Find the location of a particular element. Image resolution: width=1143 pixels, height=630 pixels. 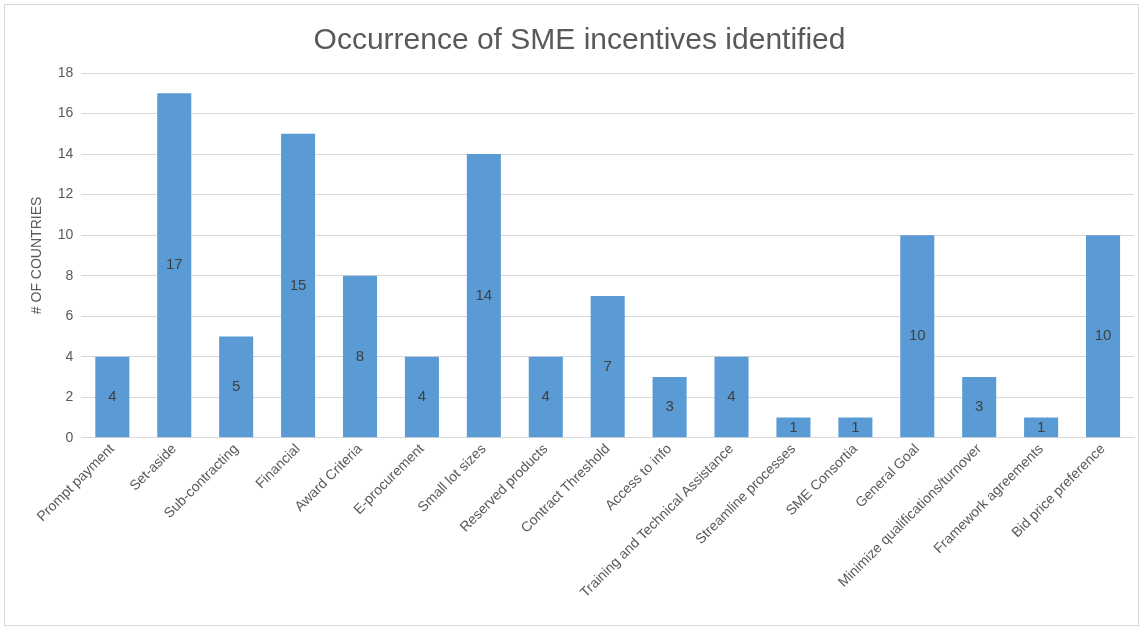

y-tick-label: 8 is located at coordinates (69, 274).